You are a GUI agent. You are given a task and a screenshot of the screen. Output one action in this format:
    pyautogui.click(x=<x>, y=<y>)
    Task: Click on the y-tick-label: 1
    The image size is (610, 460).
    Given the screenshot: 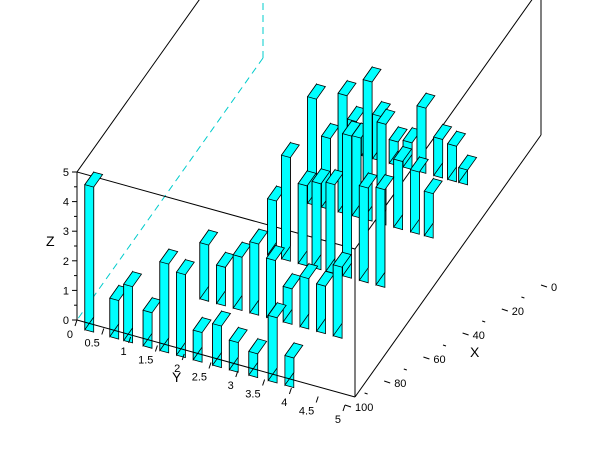 What is the action you would take?
    pyautogui.click(x=123, y=352)
    